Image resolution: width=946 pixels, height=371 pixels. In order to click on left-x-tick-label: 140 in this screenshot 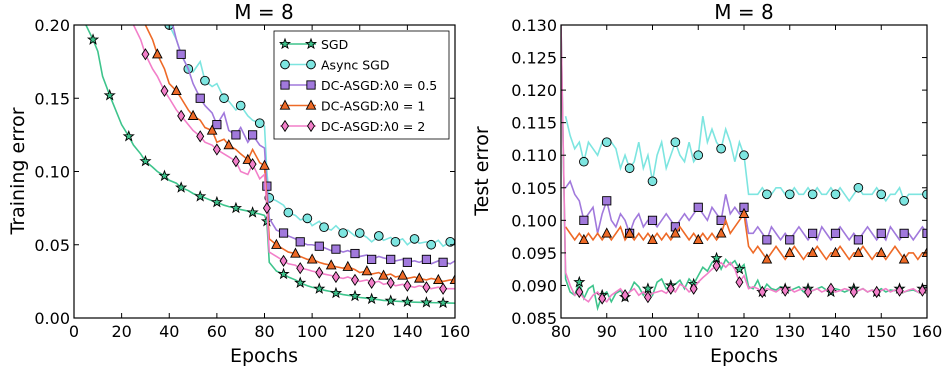, I will do `click(407, 331)`.